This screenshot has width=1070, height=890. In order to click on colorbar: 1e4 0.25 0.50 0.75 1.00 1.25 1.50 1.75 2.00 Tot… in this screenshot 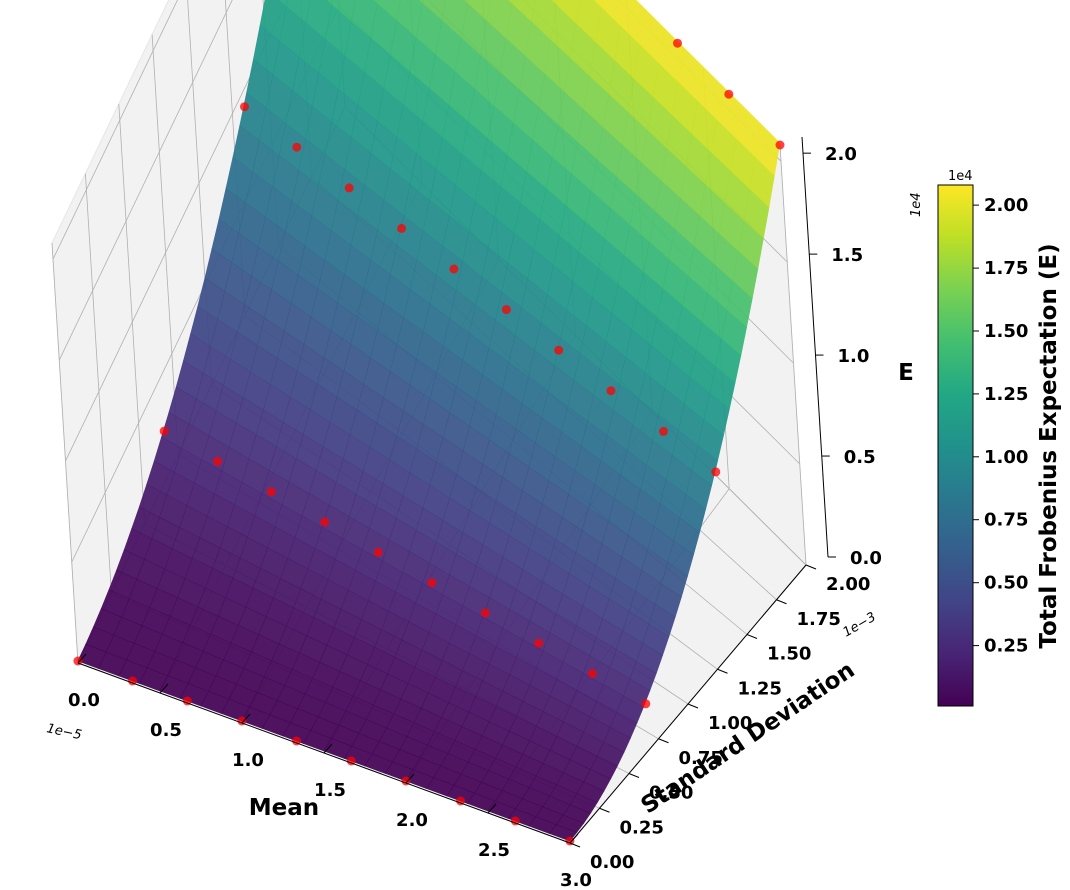, I will do `click(999, 438)`.